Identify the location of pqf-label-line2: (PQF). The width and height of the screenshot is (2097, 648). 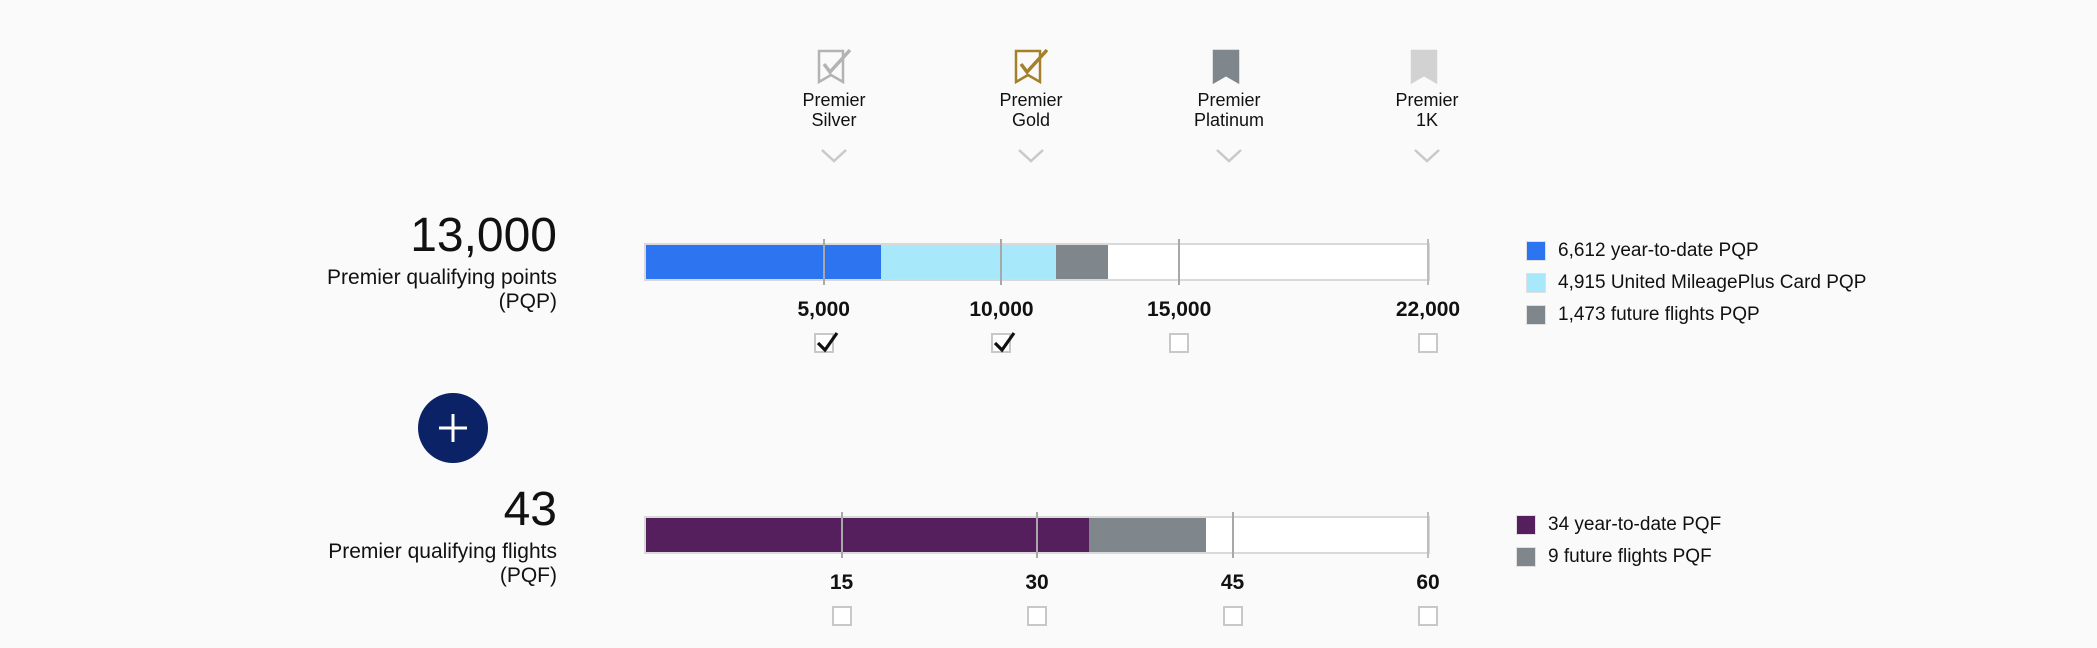
(528, 575).